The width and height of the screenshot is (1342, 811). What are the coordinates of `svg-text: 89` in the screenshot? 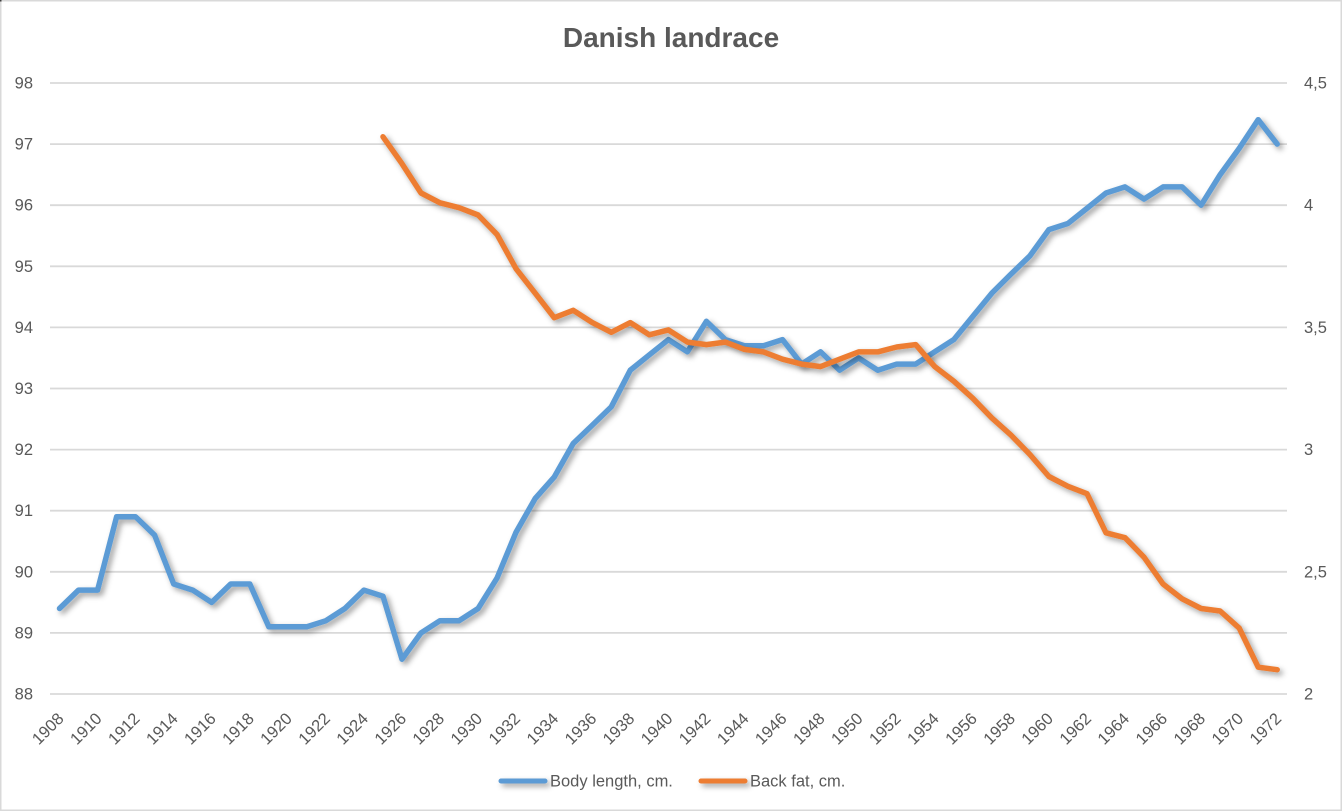 It's located at (24, 633).